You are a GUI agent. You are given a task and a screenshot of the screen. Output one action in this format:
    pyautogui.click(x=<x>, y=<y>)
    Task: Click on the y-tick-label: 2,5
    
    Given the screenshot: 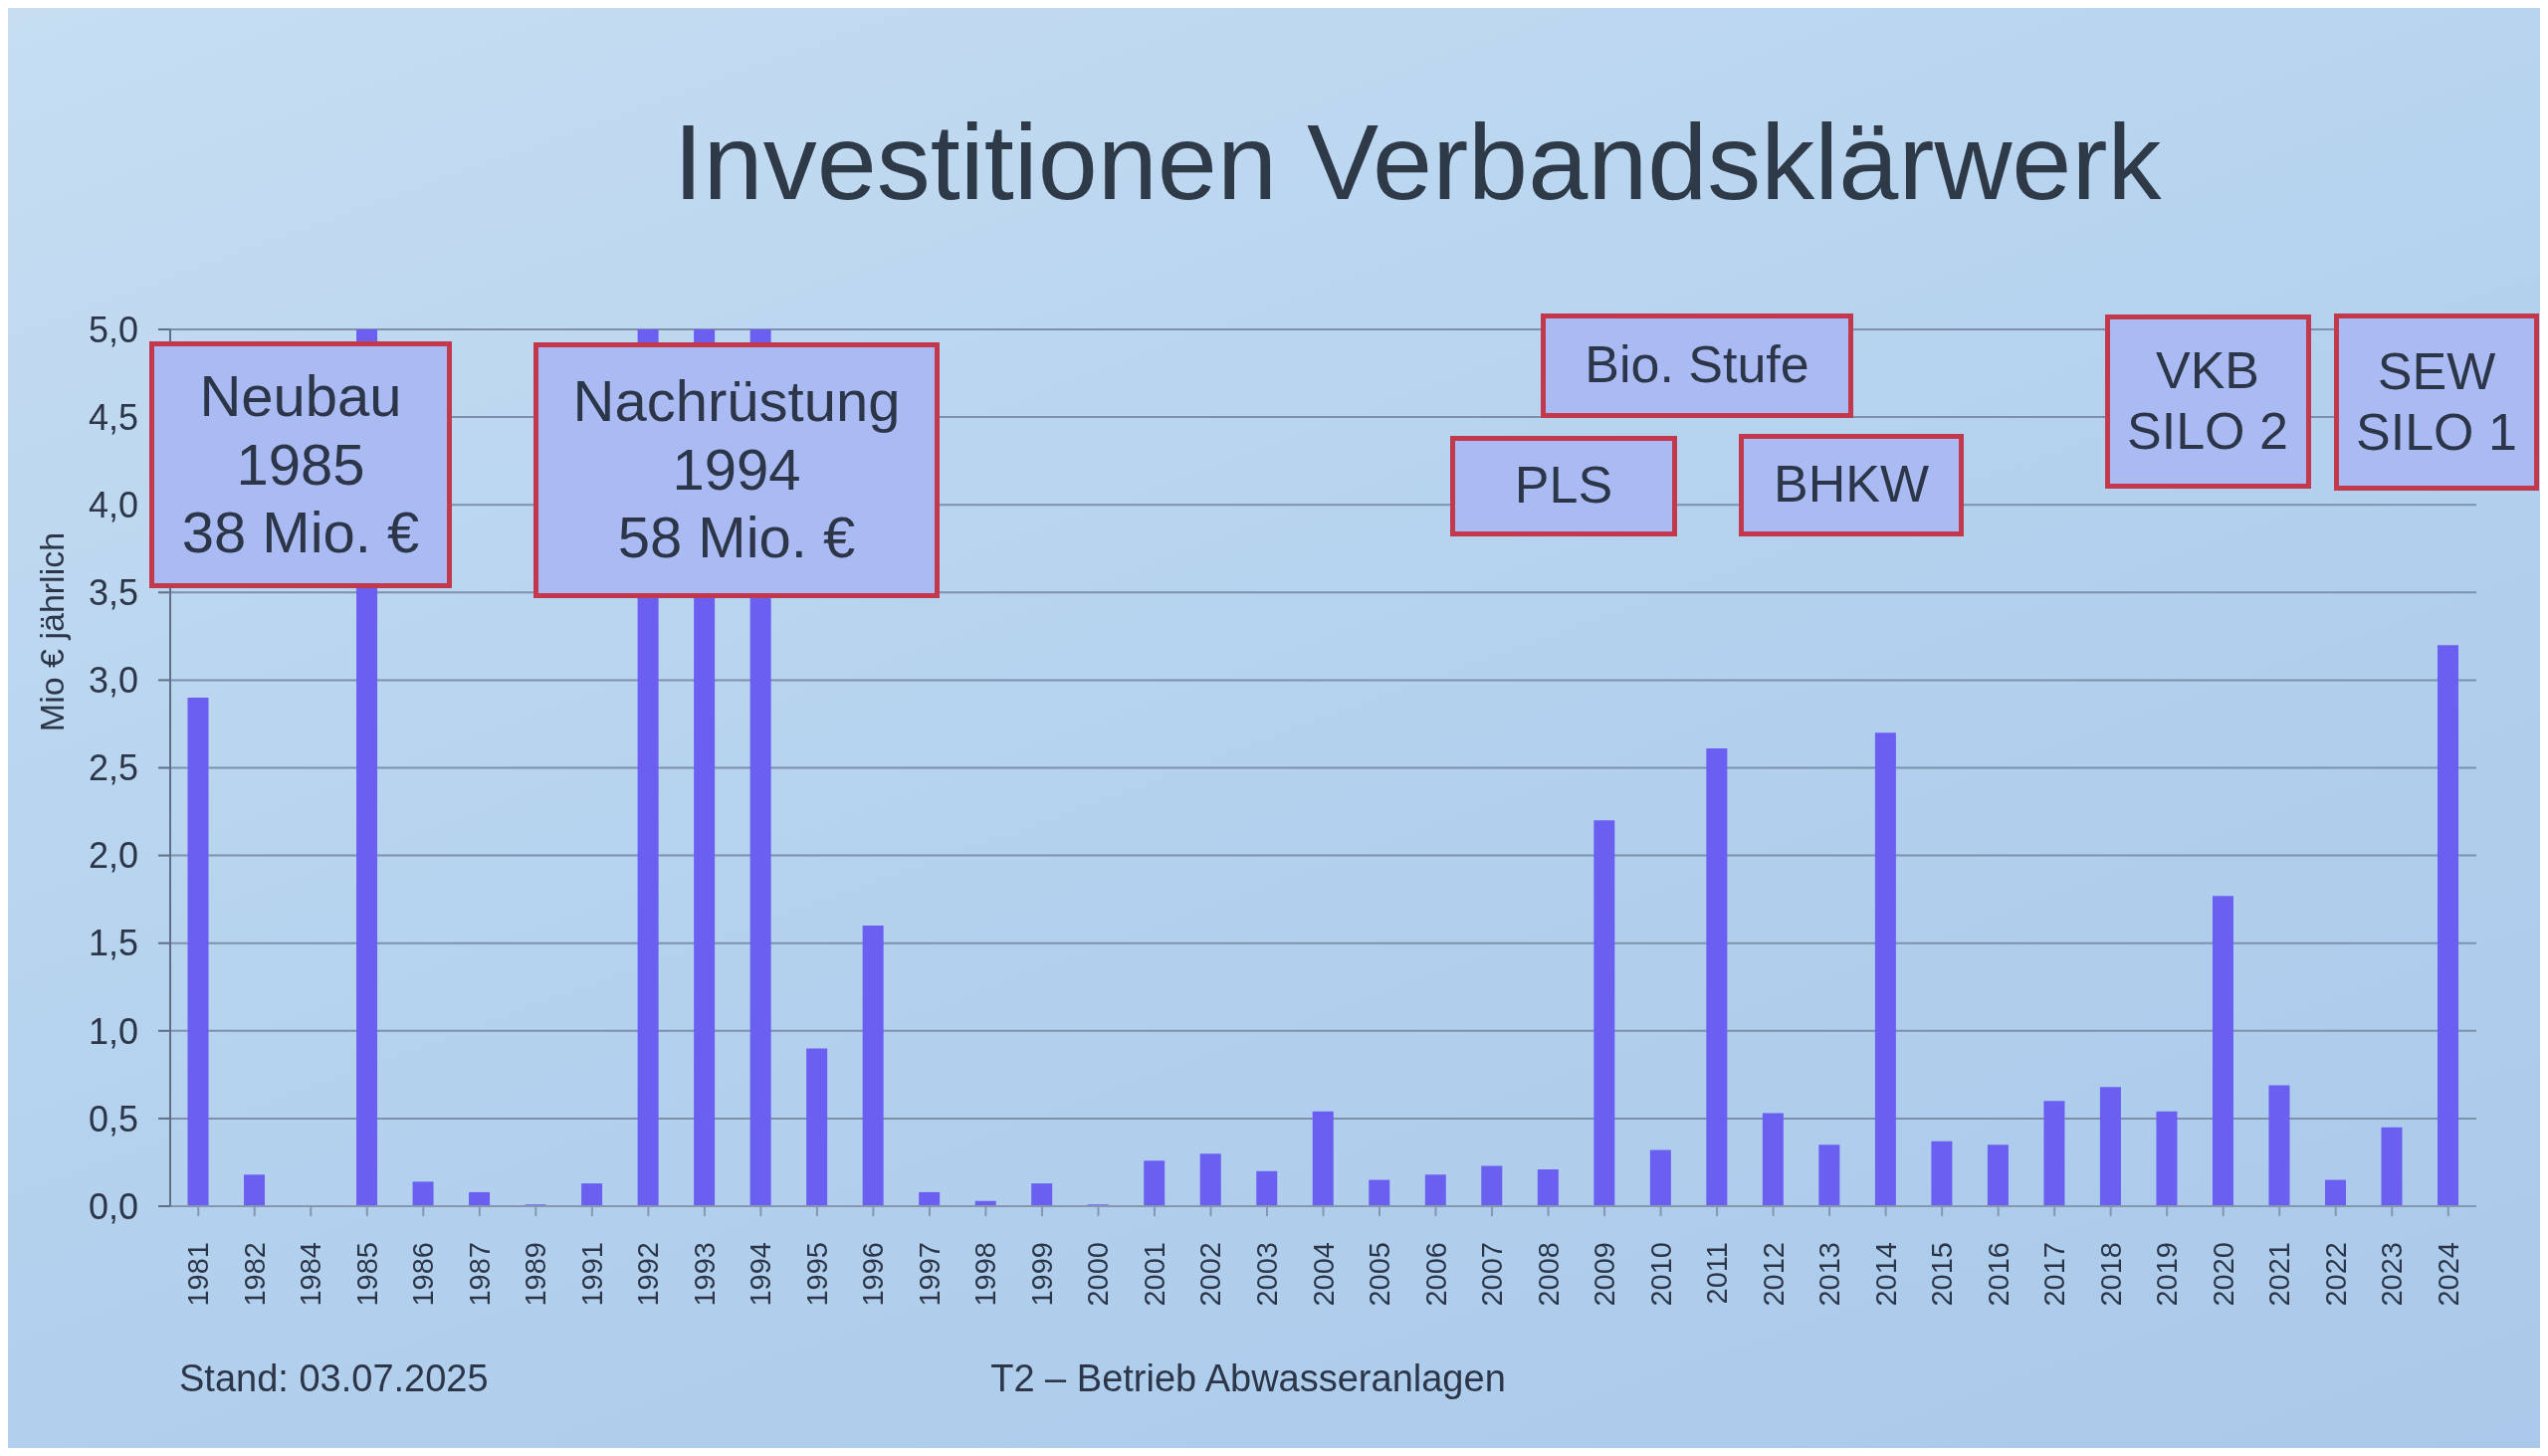 What is the action you would take?
    pyautogui.click(x=113, y=768)
    